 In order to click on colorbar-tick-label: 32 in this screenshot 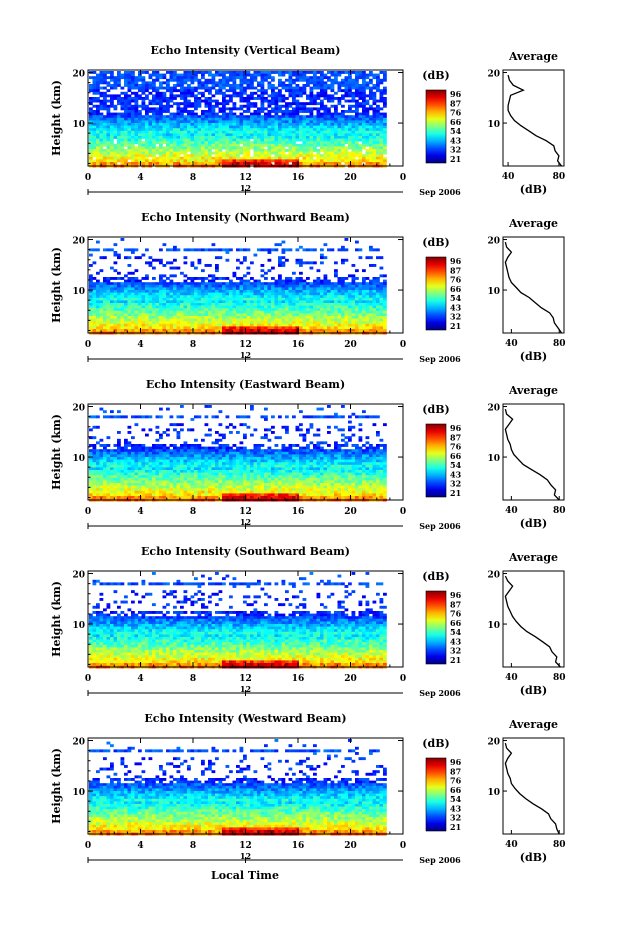, I will do `click(455, 150)`.